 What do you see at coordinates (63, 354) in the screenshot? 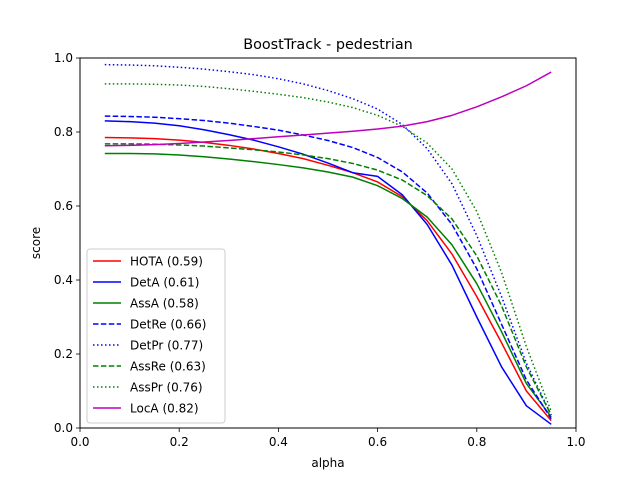
I see `y-tick-label: 0.2` at bounding box center [63, 354].